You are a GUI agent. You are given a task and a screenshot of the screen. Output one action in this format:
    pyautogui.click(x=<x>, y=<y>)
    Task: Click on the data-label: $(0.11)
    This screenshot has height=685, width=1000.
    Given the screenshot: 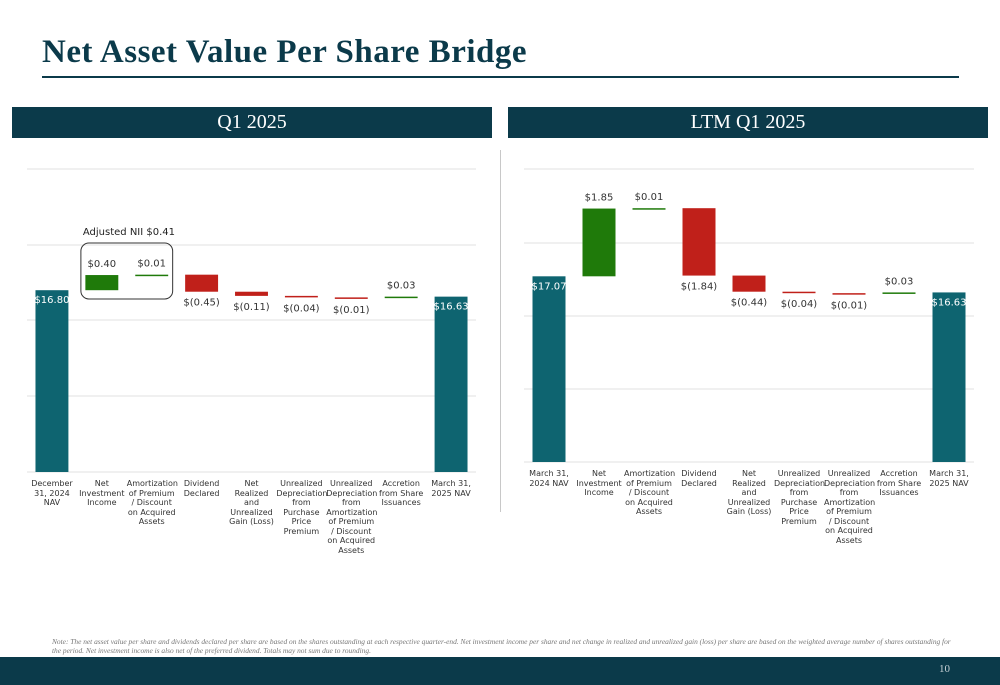 What is the action you would take?
    pyautogui.click(x=251, y=307)
    